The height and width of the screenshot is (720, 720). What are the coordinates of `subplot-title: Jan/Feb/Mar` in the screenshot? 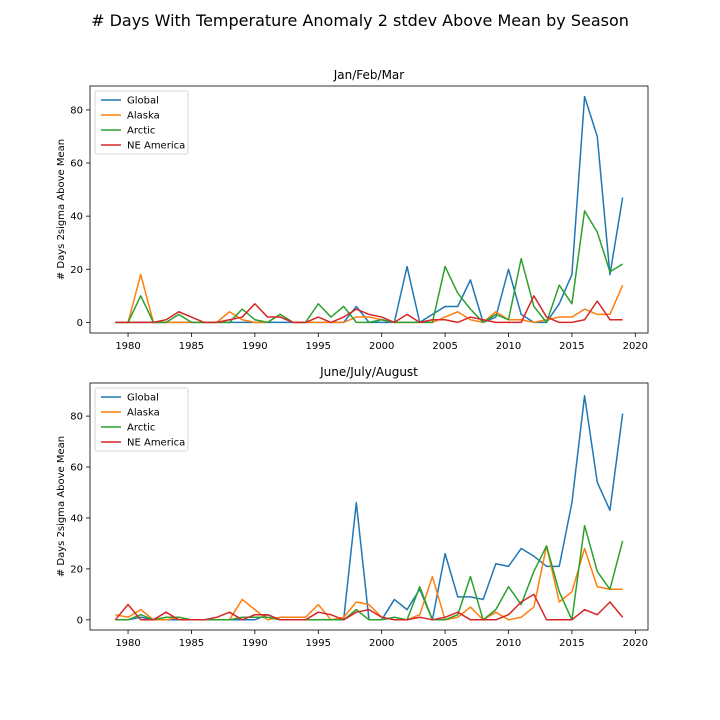 It's located at (369, 75).